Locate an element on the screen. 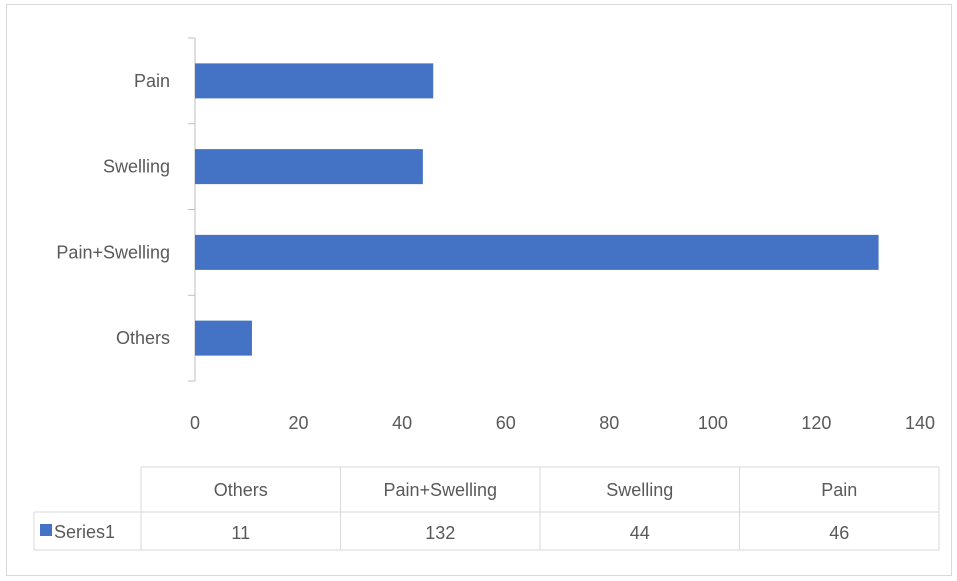 The height and width of the screenshot is (581, 957). table-value-cell: 132 is located at coordinates (440, 533).